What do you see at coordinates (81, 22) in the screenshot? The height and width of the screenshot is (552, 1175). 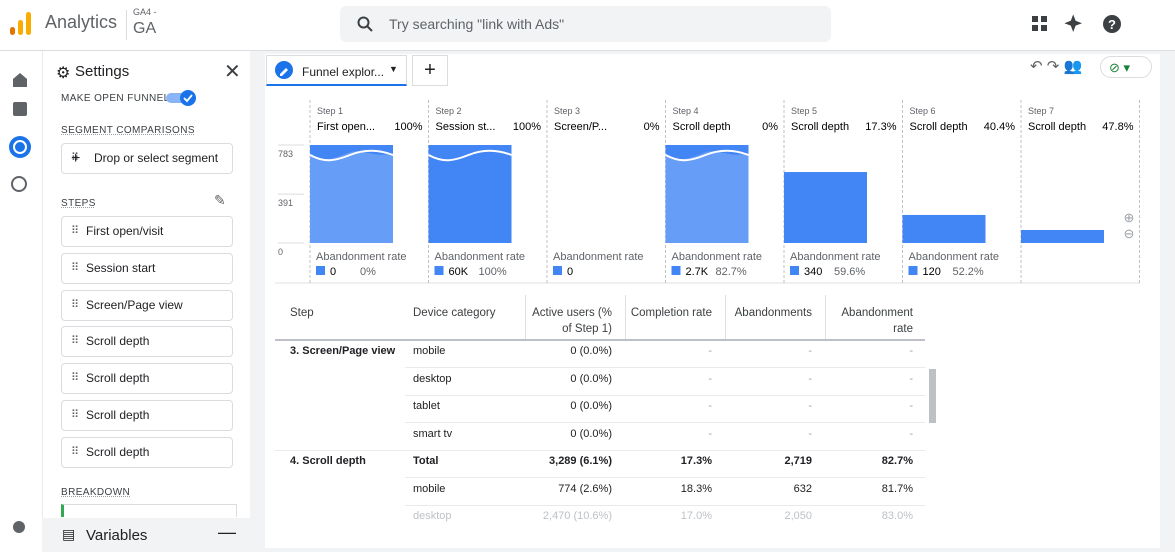 I see `product-name: Analytics` at bounding box center [81, 22].